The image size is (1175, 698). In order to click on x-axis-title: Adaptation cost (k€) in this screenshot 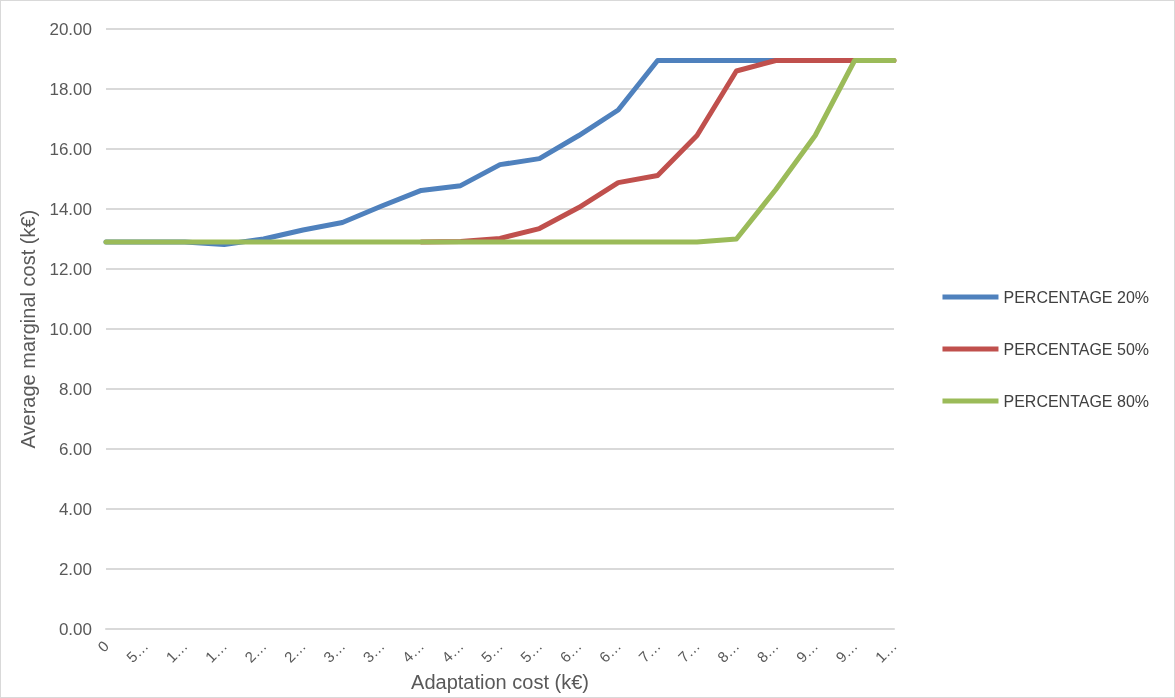, I will do `click(500, 682)`.